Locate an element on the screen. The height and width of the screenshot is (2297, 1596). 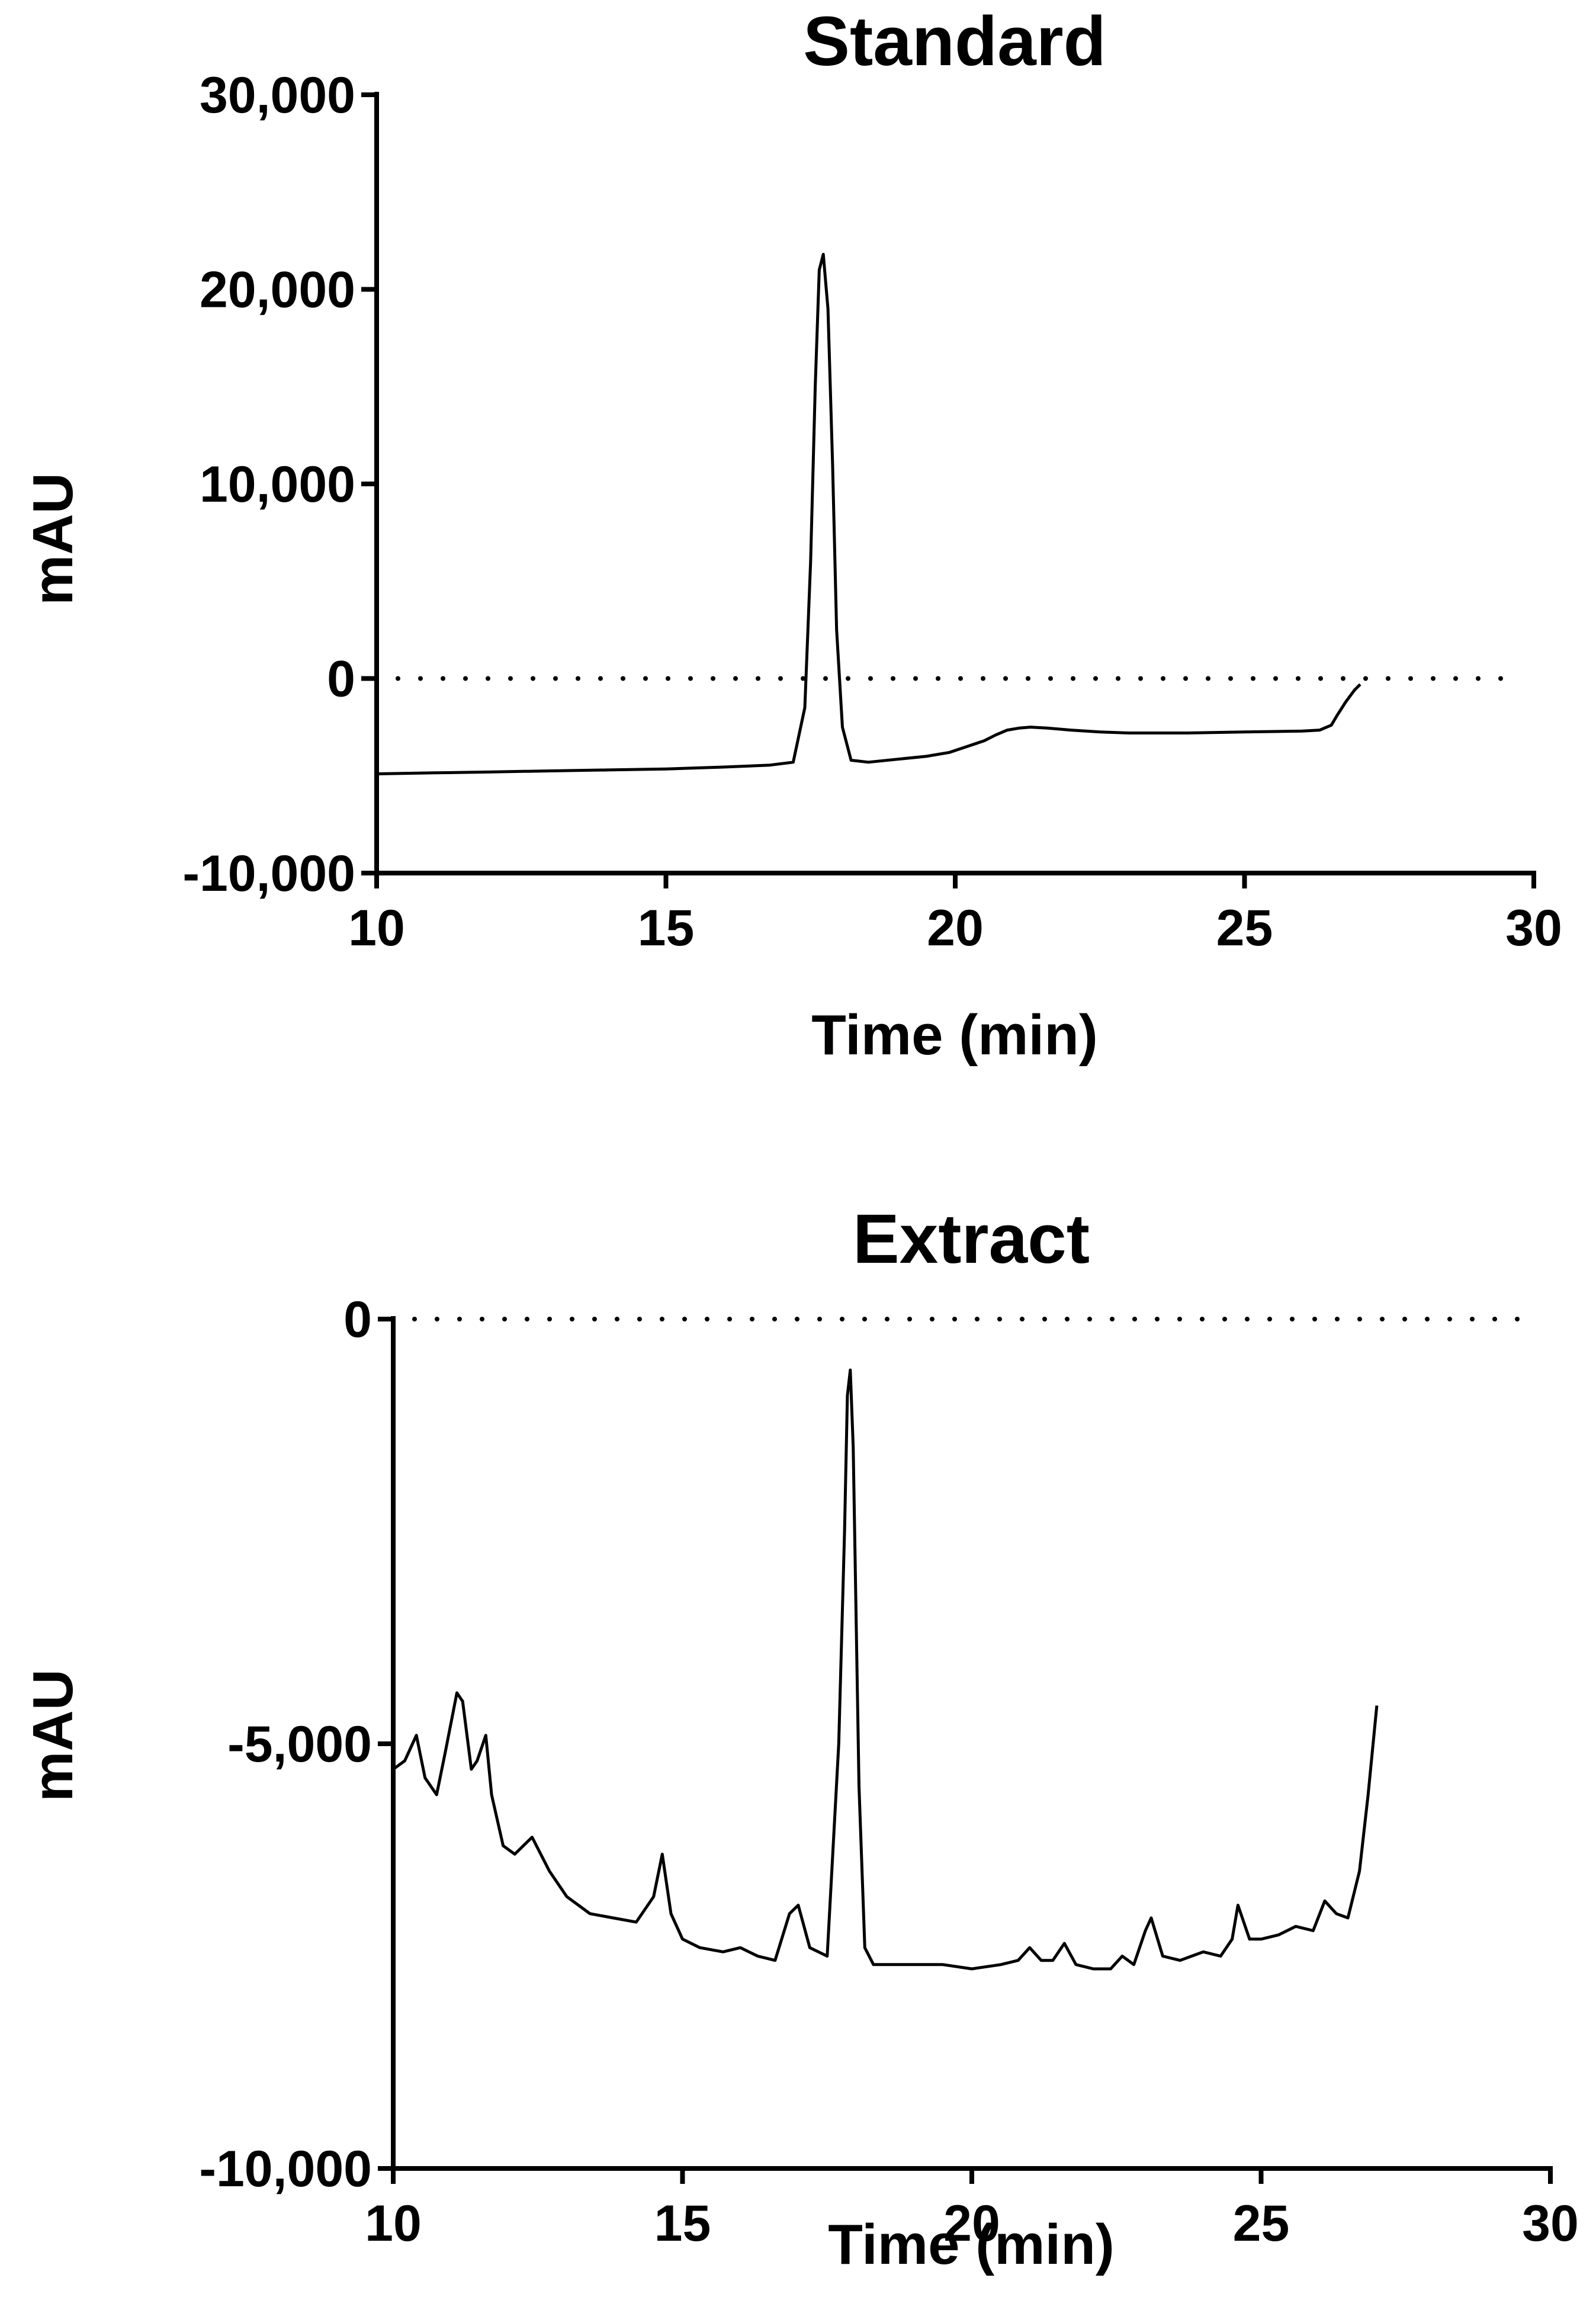
chart-title: Standard is located at coordinates (954, 41).